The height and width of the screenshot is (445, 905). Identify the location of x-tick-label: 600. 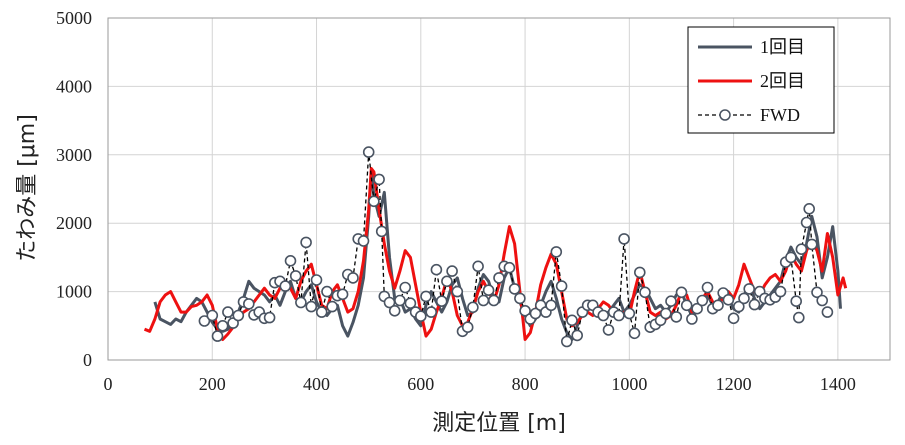
(420, 384).